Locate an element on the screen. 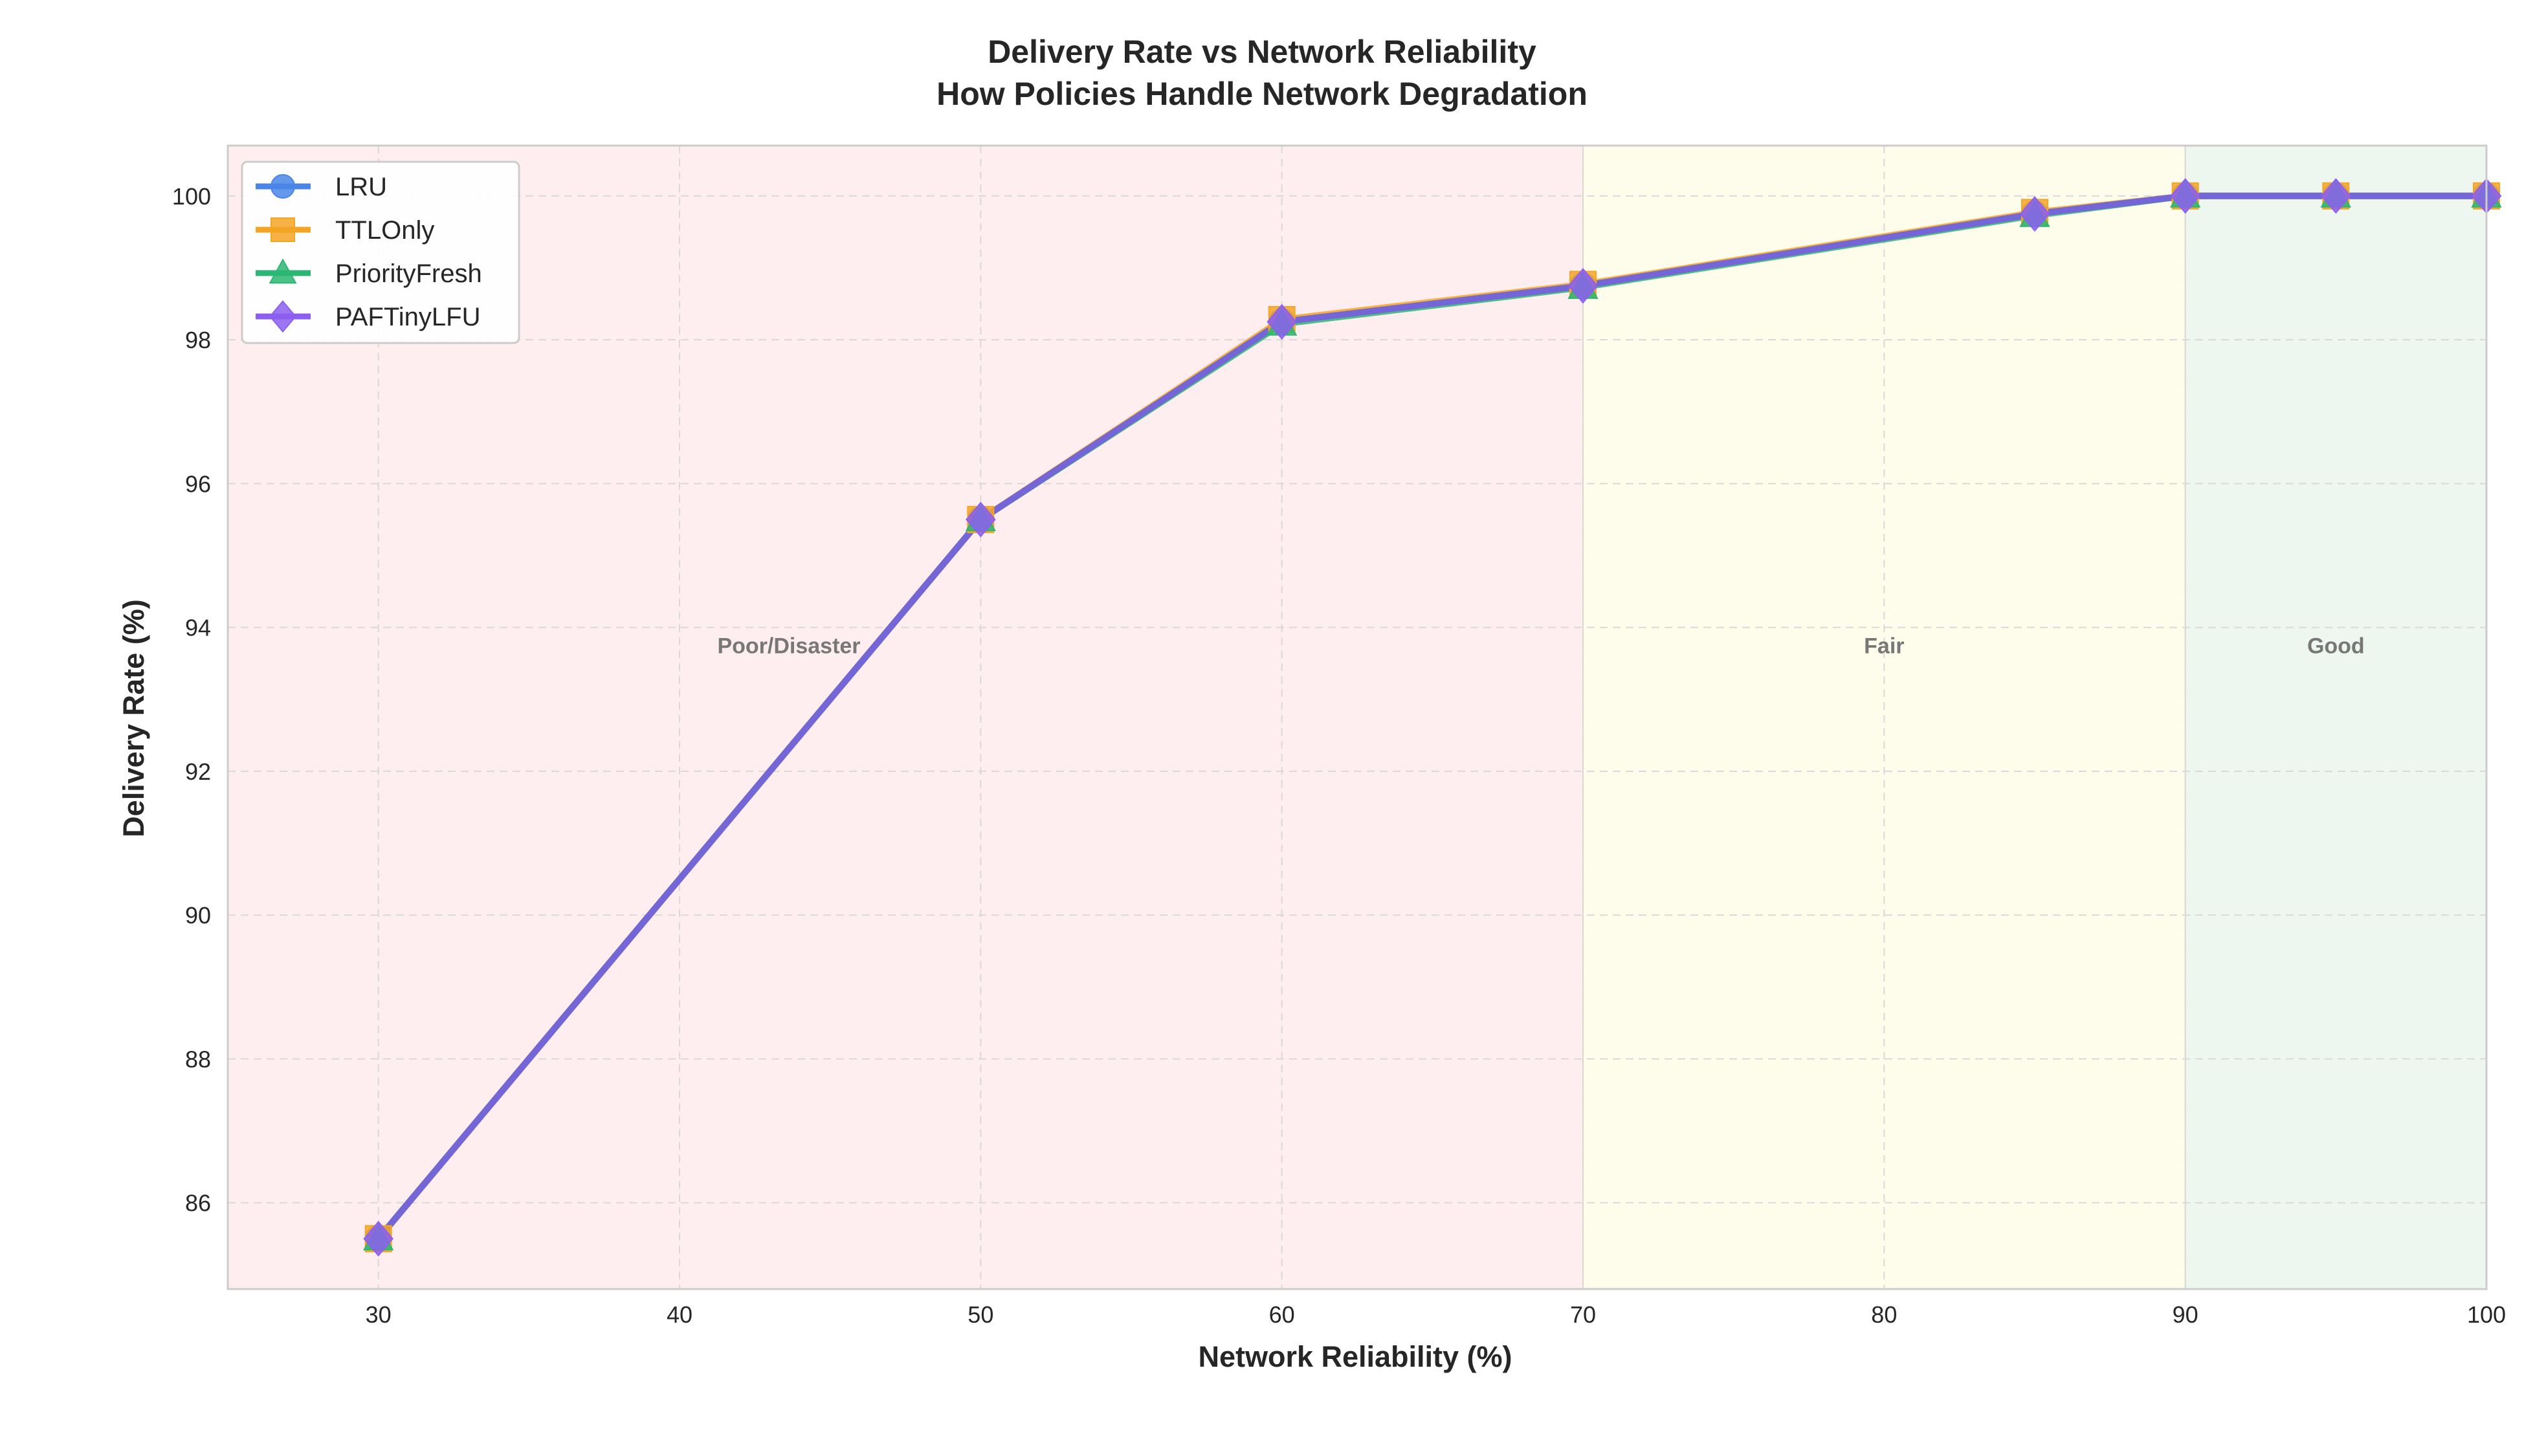 The width and height of the screenshot is (2524, 1456). legend-marker-TTLOnly is located at coordinates (283, 229).